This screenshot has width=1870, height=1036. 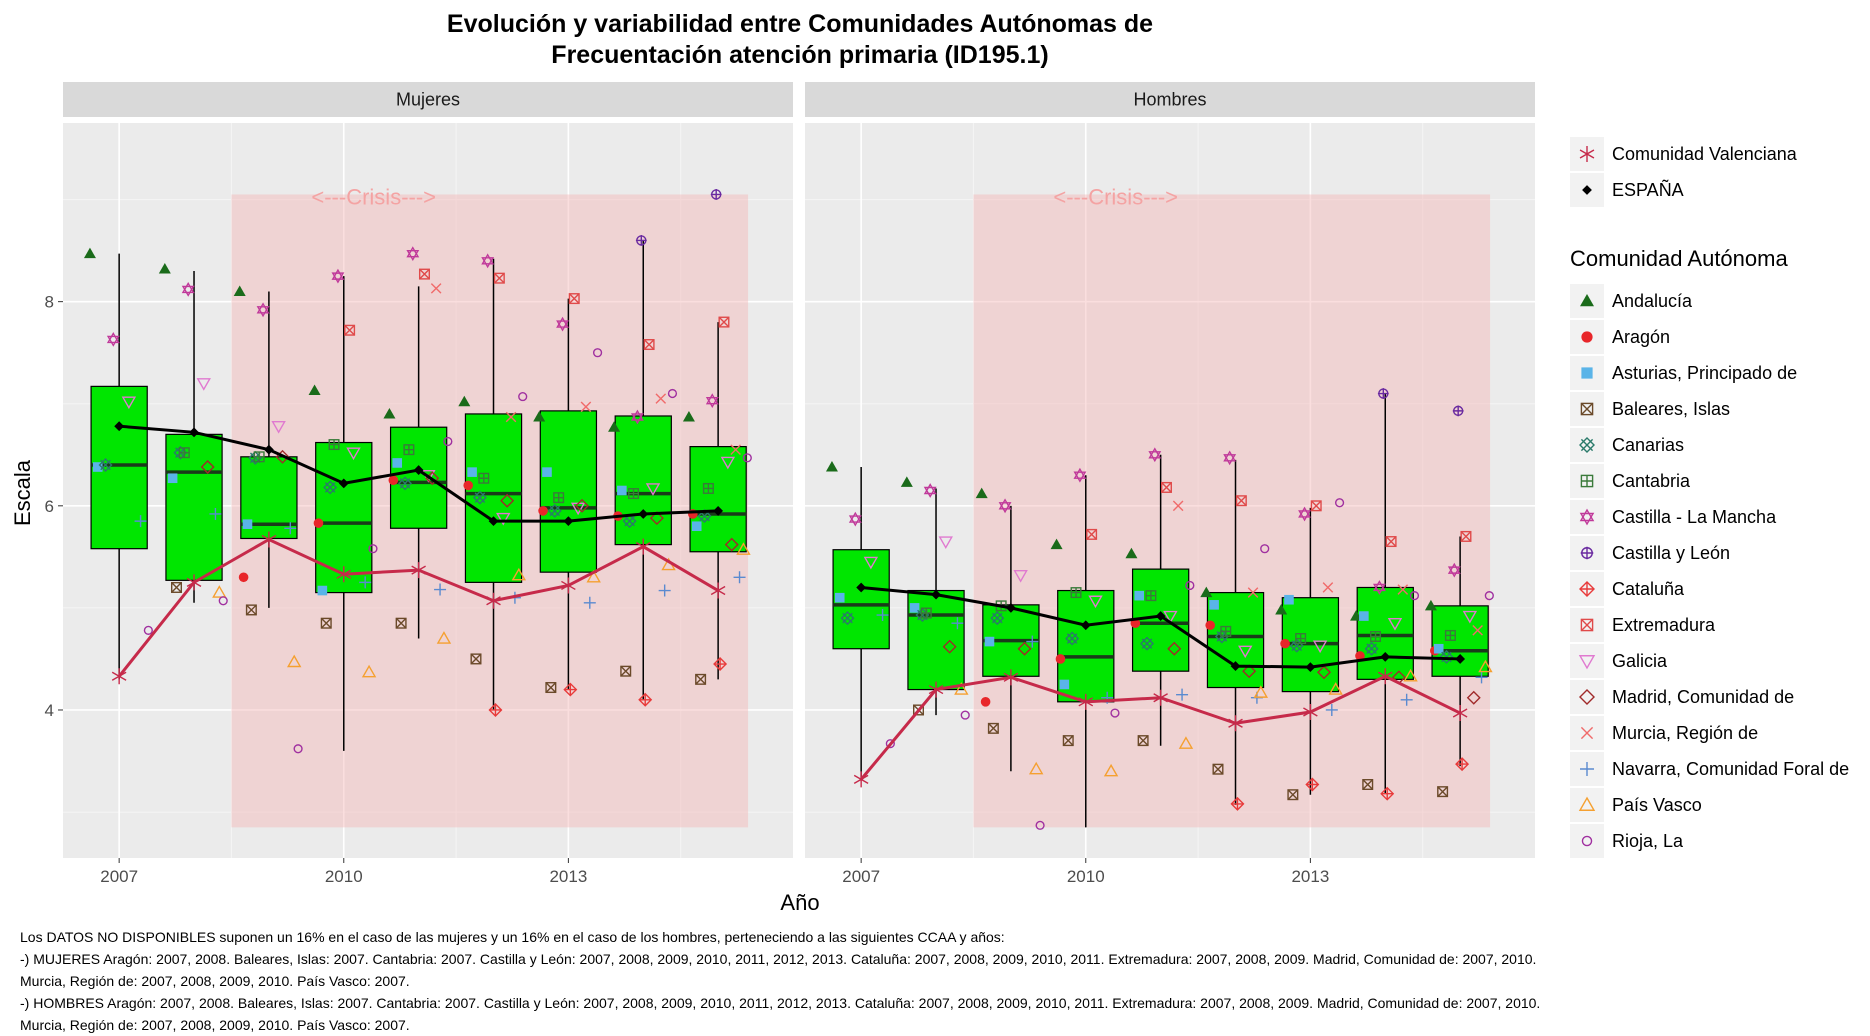 What do you see at coordinates (1170, 99) in the screenshot?
I see `facet-strip` at bounding box center [1170, 99].